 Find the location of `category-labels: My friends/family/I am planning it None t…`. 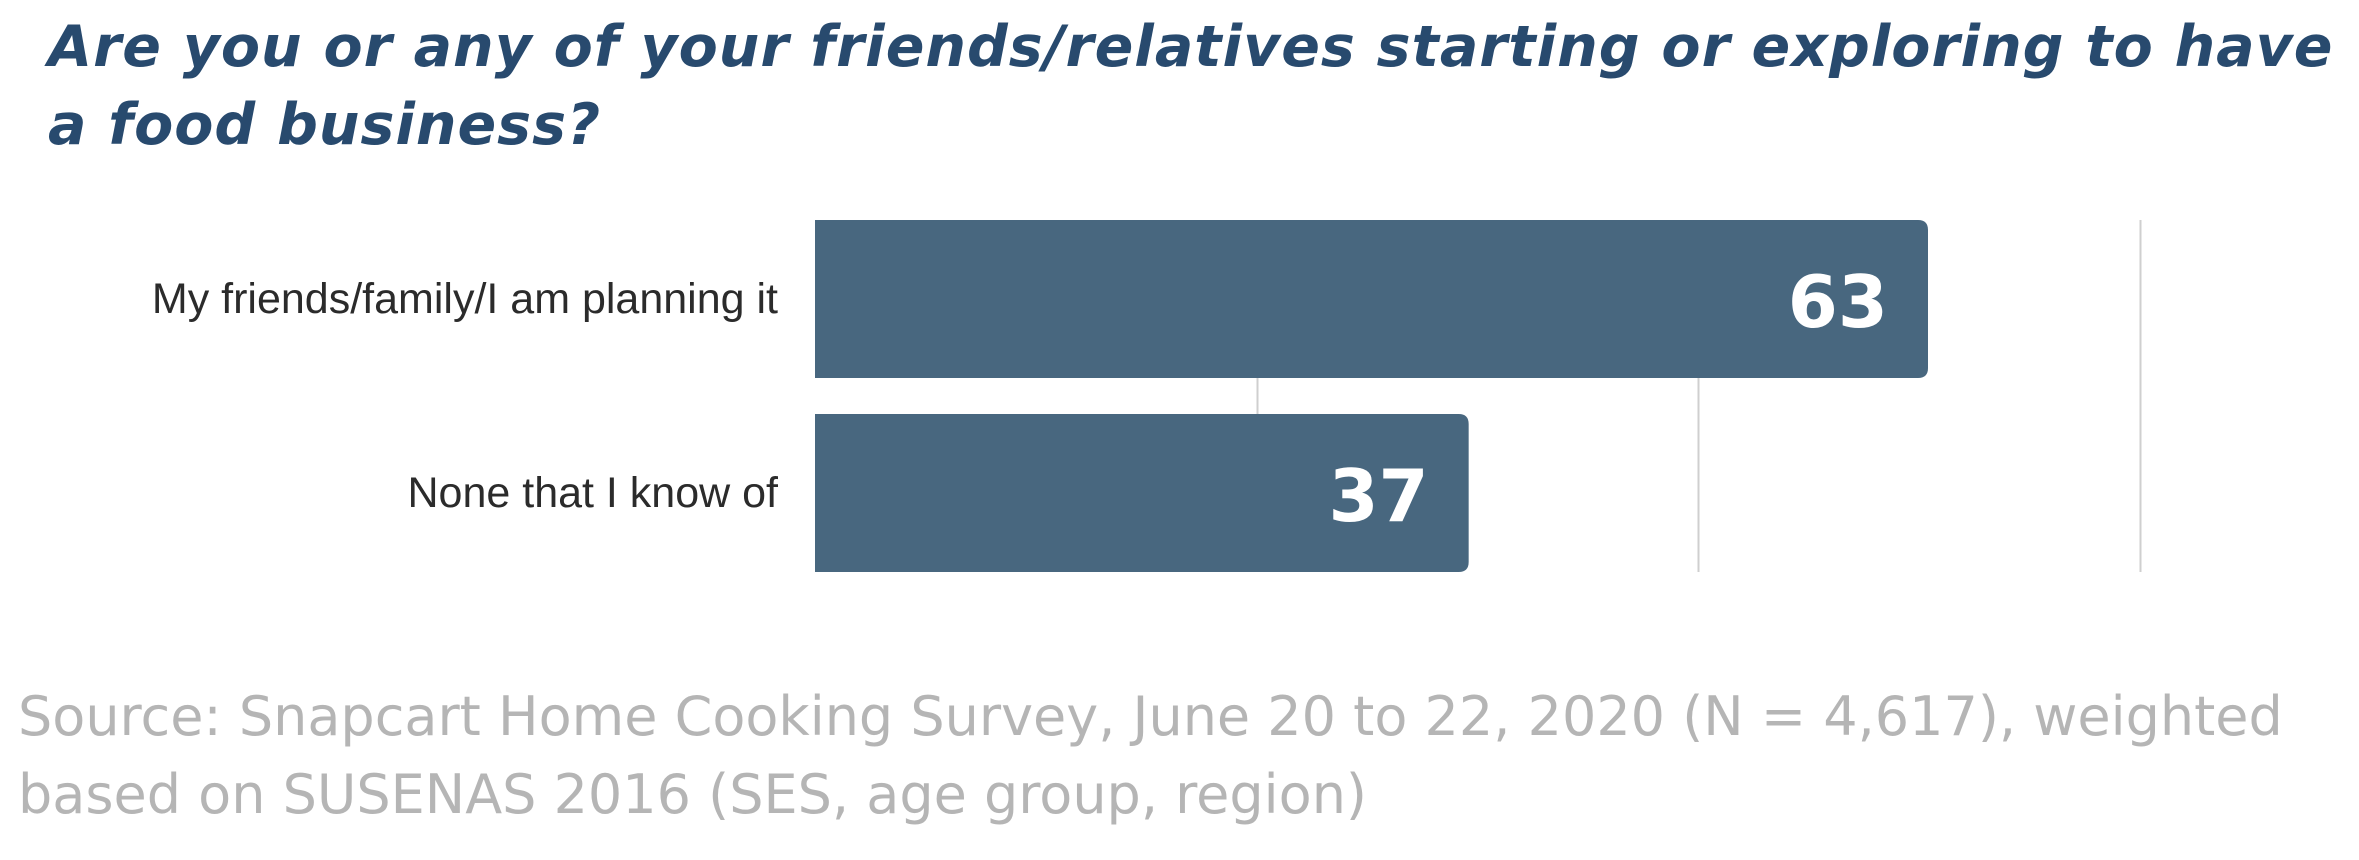

category-labels: My friends/family/I am planning it None t… is located at coordinates (465, 396).